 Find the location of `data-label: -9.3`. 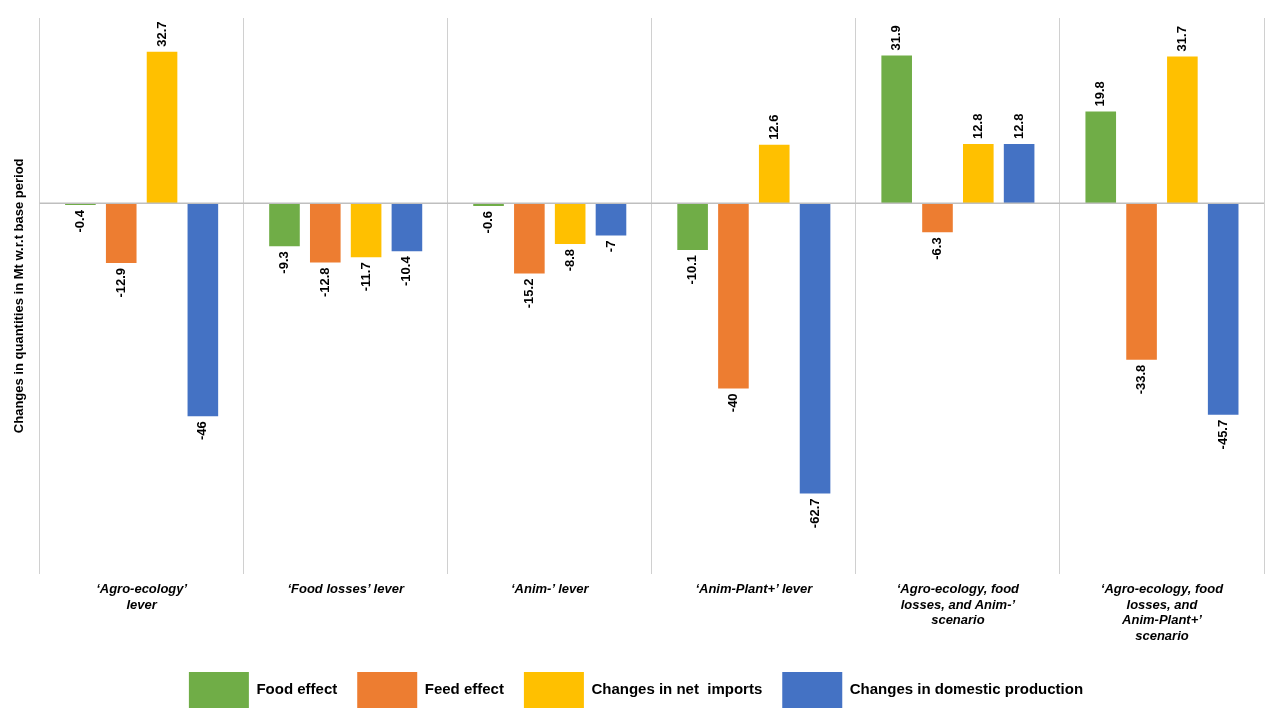

data-label: -9.3 is located at coordinates (284, 262).